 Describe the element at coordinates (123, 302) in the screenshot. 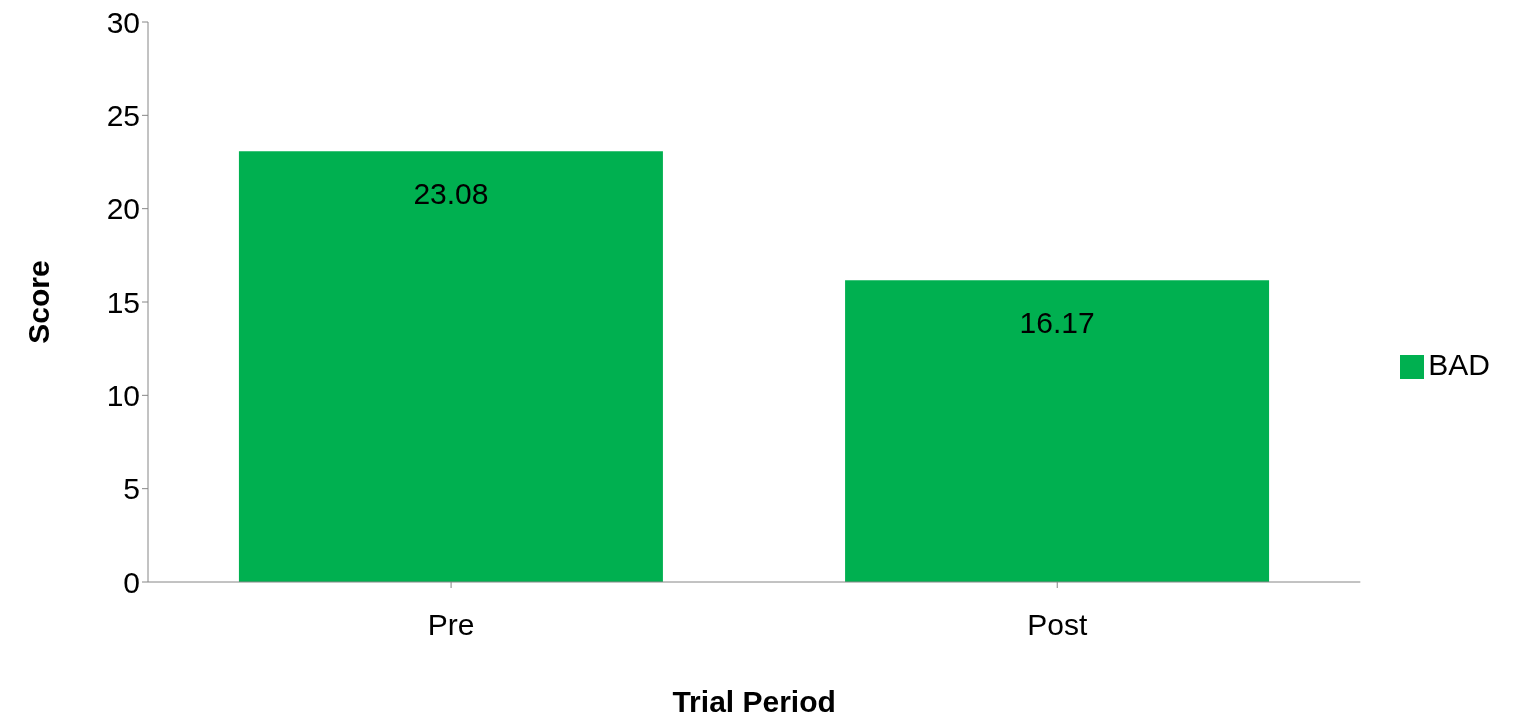

I see `y-tick-label: 15` at that location.